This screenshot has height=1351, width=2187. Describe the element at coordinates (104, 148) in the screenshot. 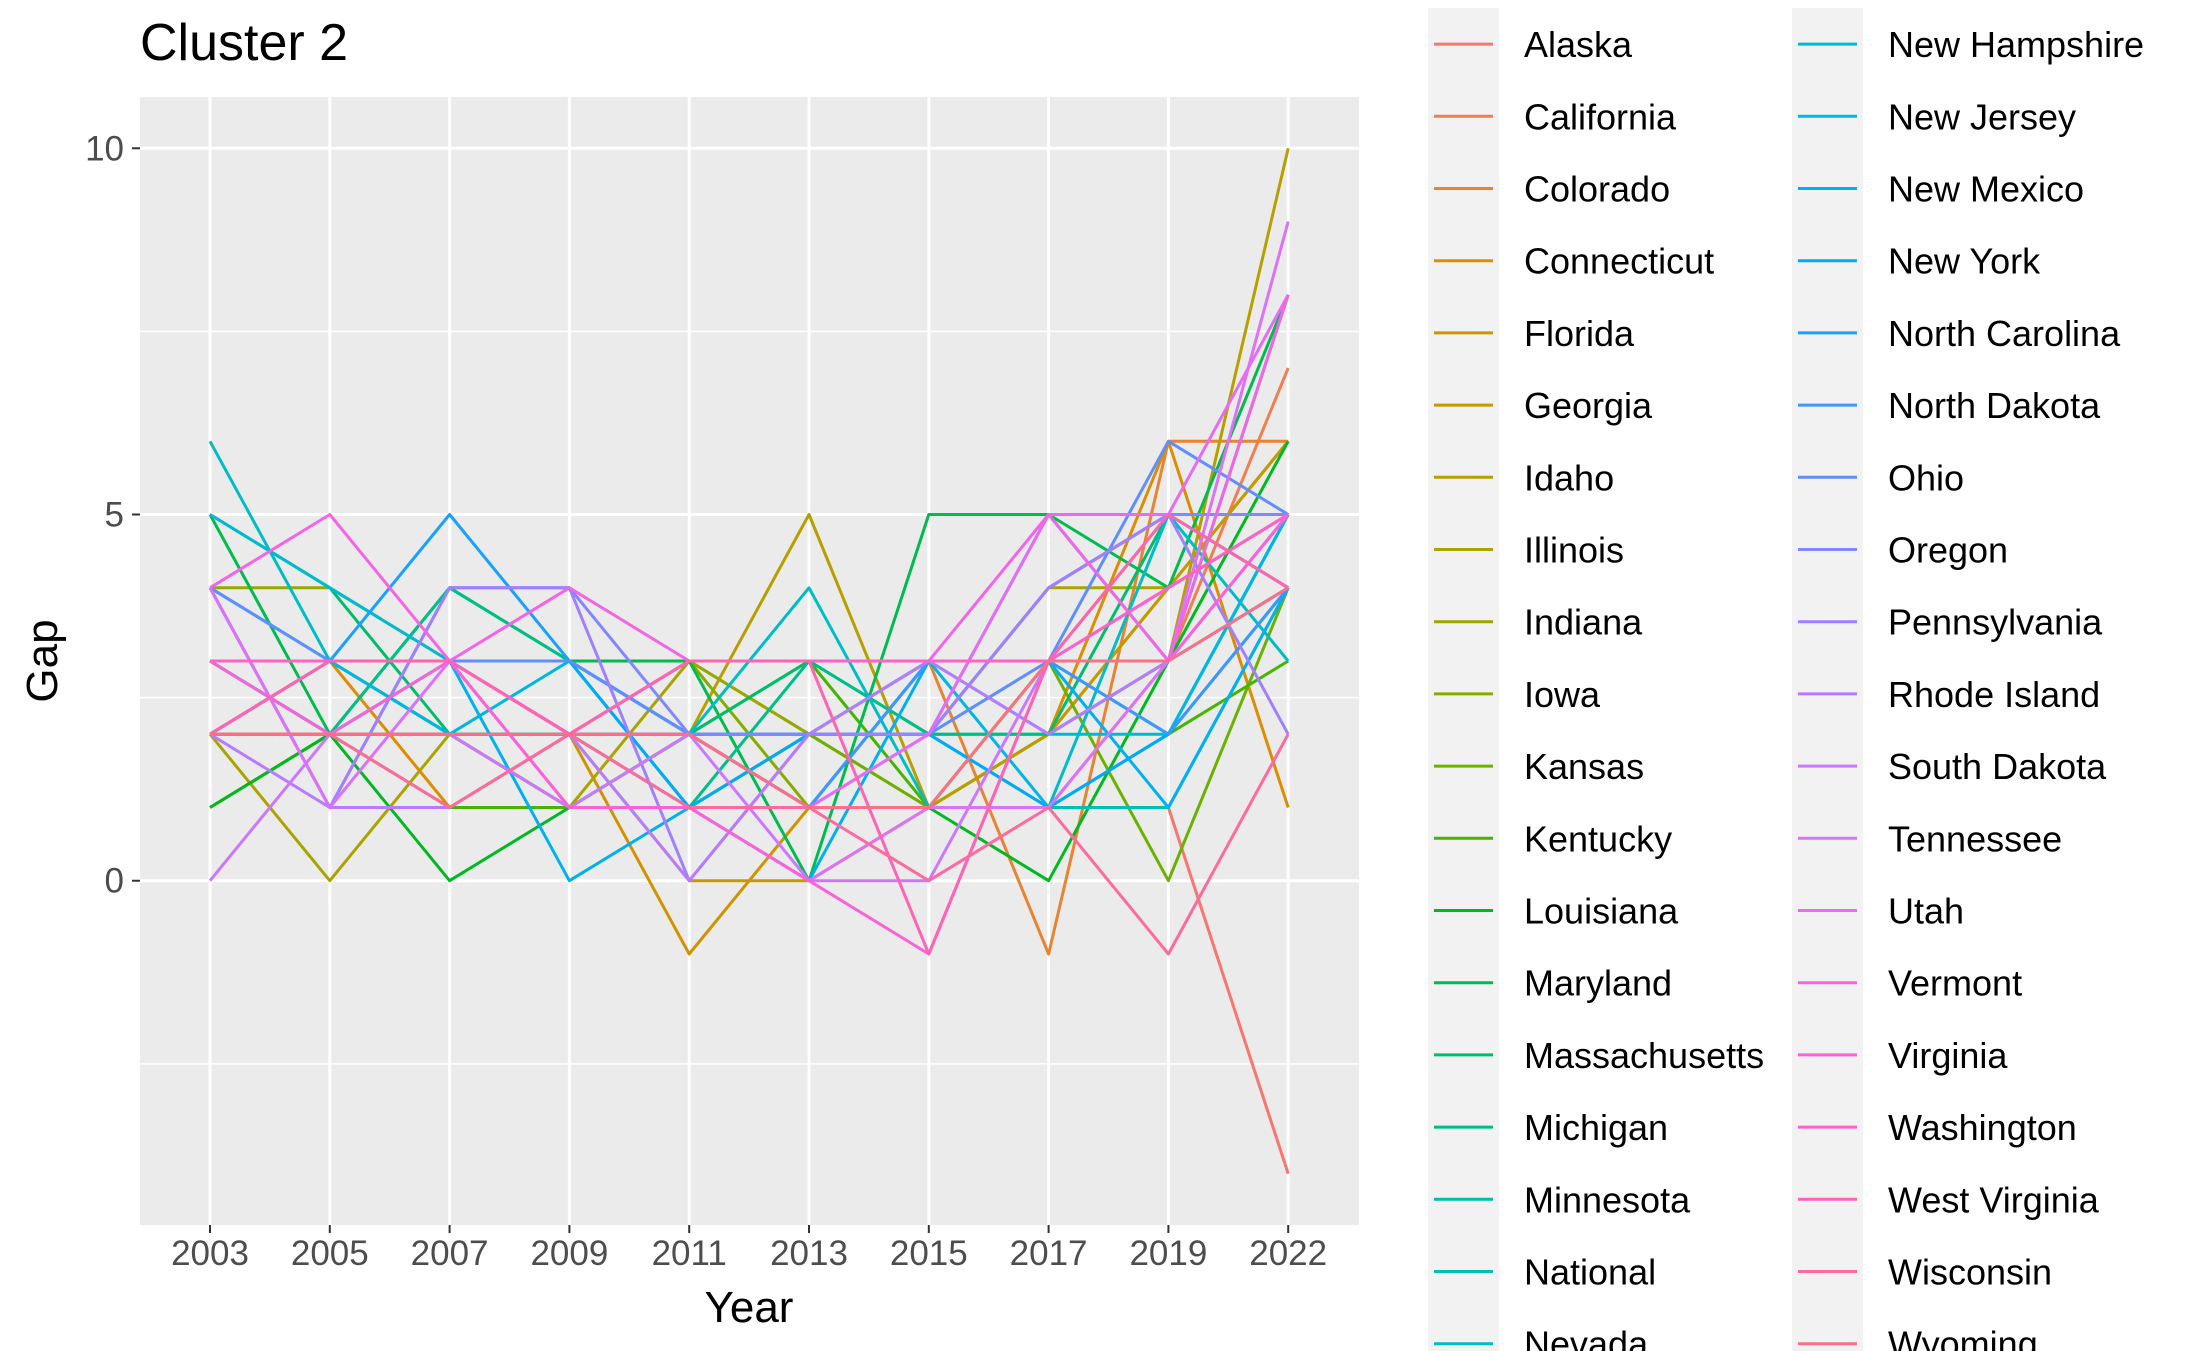

I see `y-tick-label: 10` at that location.